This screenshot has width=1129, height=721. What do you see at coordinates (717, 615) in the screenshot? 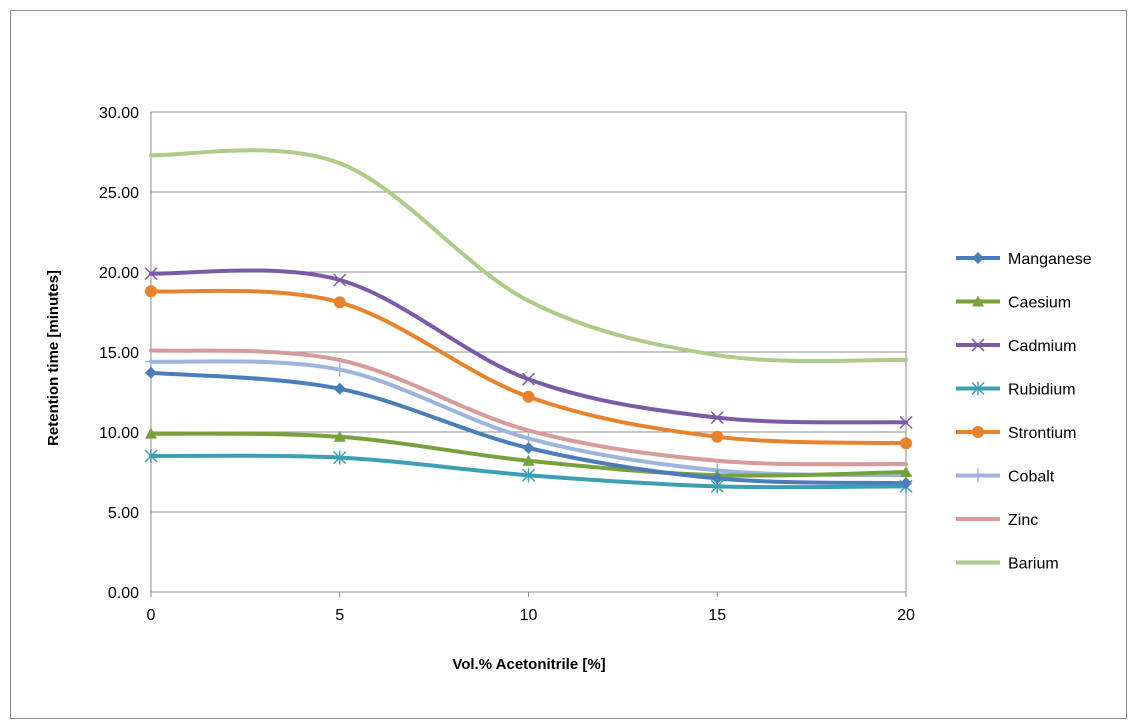
I see `x-tick-label: 15` at bounding box center [717, 615].